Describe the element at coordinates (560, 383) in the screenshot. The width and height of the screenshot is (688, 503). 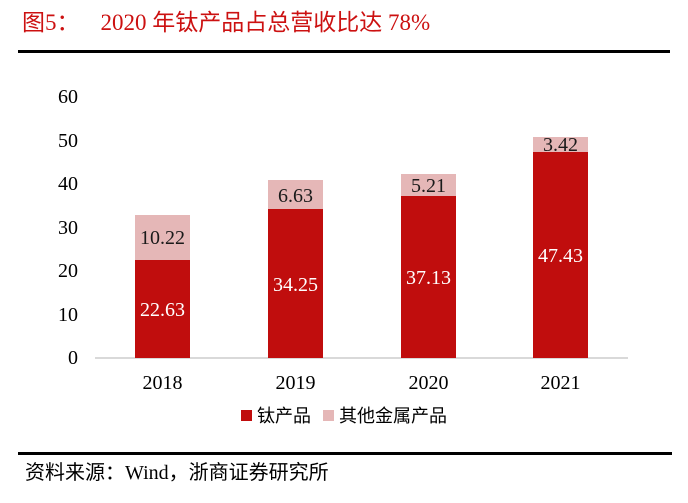
I see `x-axis-category-label: 2021` at that location.